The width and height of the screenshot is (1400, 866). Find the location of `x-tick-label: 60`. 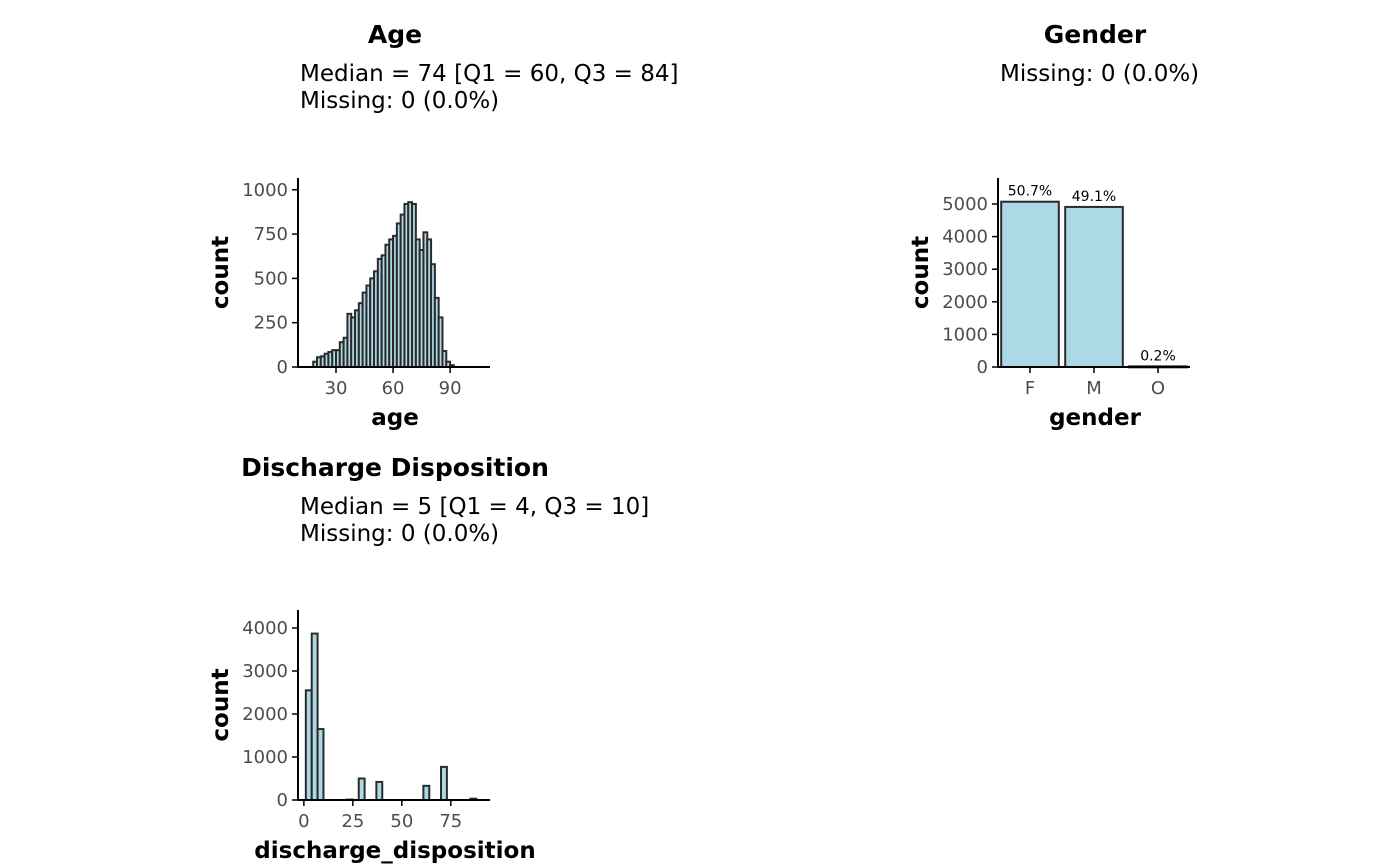

x-tick-label: 60 is located at coordinates (393, 388).